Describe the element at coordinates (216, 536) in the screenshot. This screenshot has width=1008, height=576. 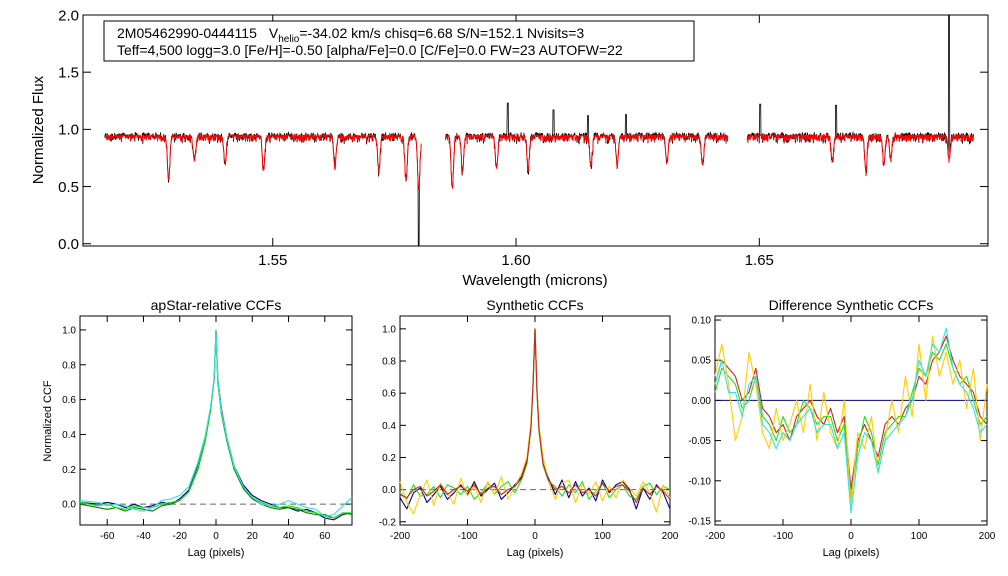
I see `ccf1-x-tick-label: 0` at that location.